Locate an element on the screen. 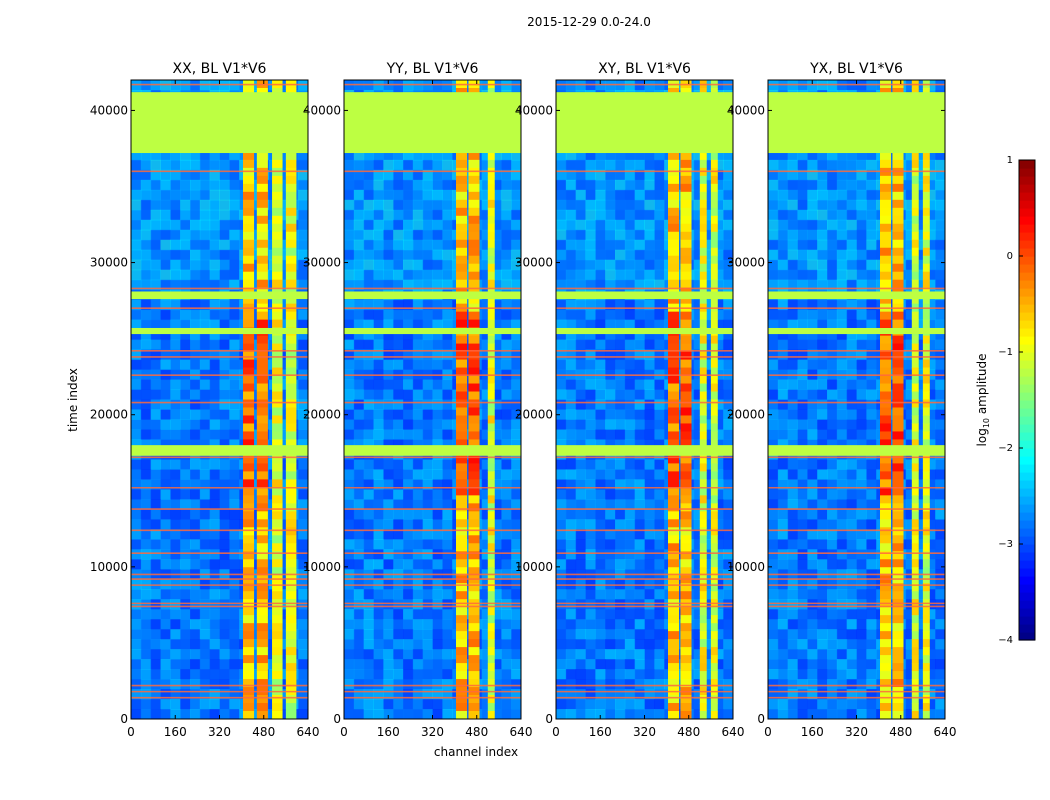 Image resolution: width=1050 pixels, height=800 pixels. y-tick-label: 30000 is located at coordinates (322, 263).